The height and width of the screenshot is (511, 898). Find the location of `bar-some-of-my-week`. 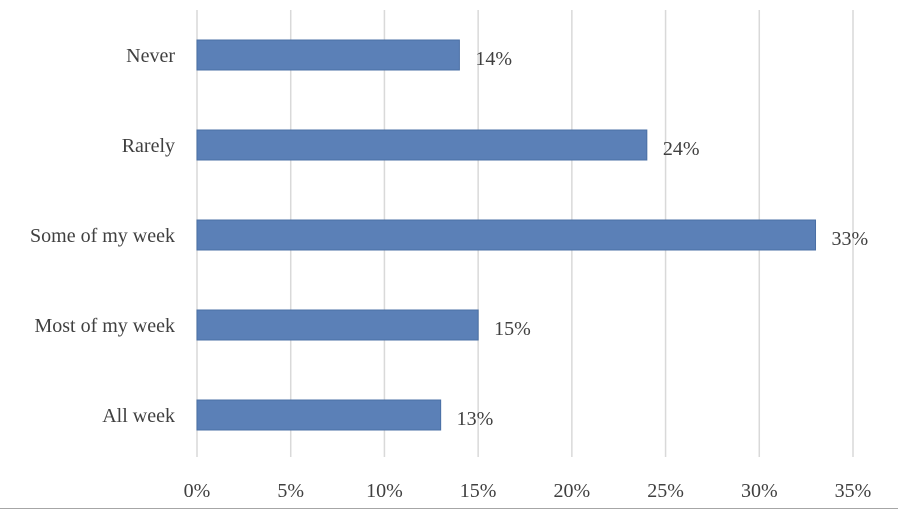

bar-some-of-my-week is located at coordinates (506, 235).